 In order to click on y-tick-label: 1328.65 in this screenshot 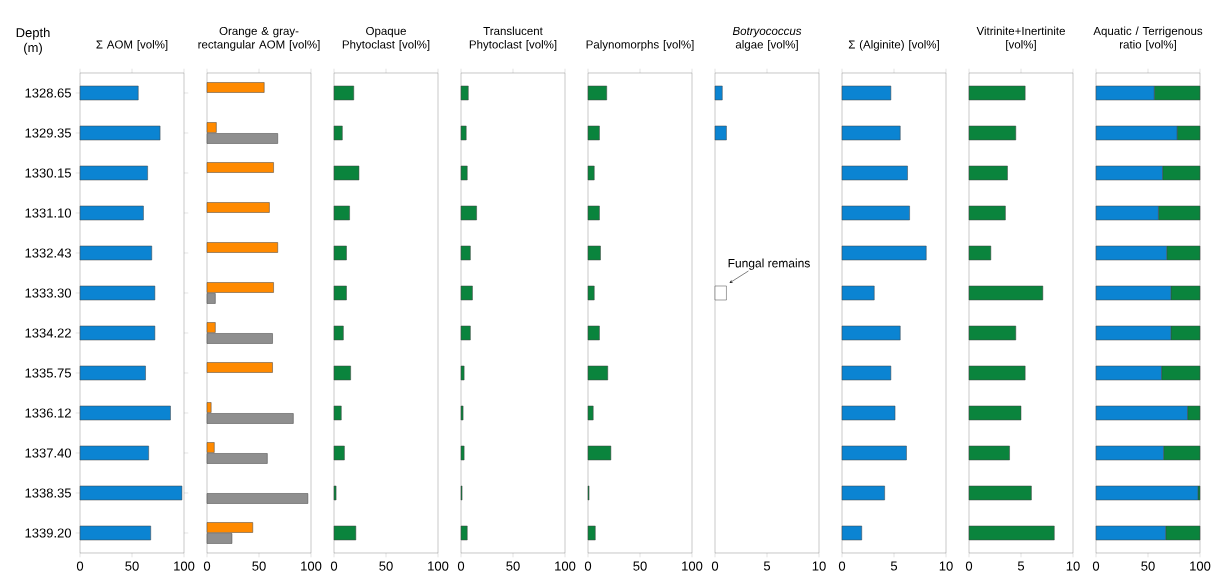, I will do `click(48, 93)`.